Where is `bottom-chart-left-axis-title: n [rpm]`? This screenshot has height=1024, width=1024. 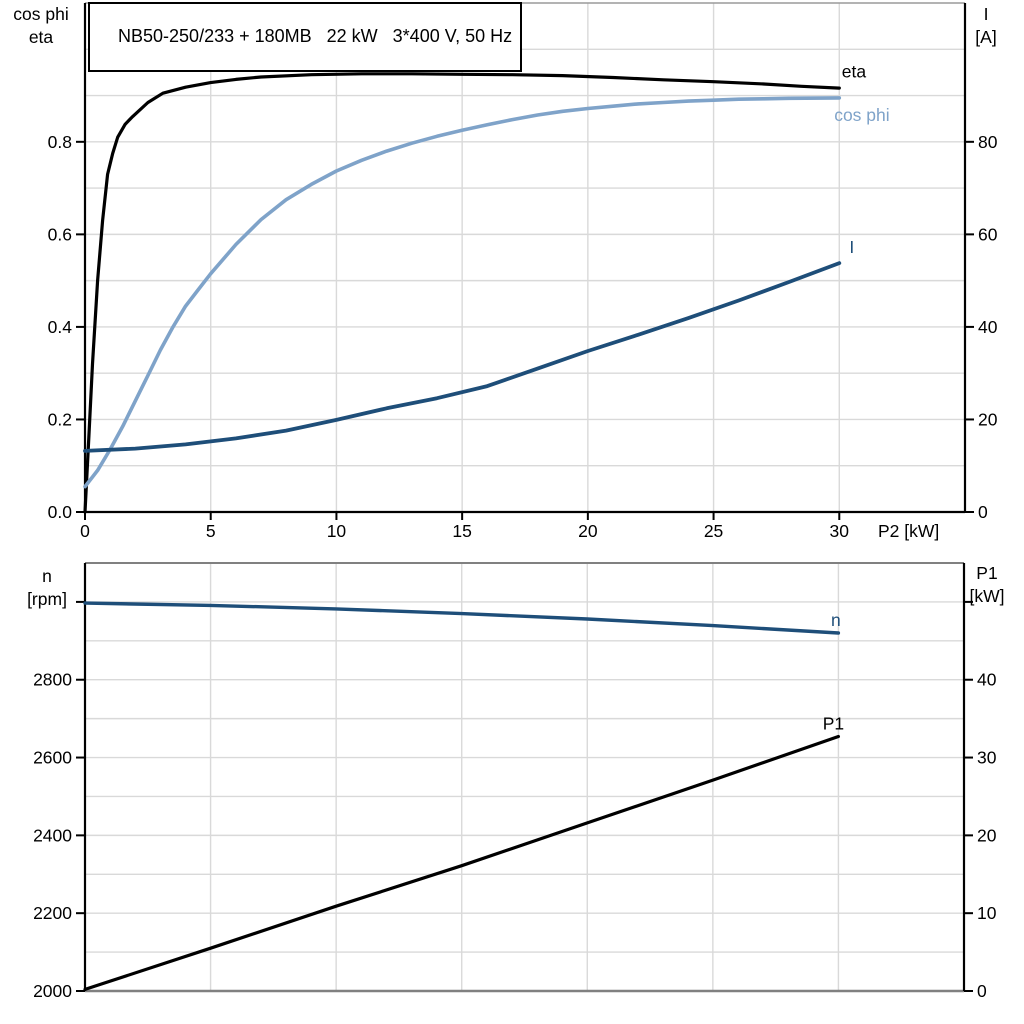
bottom-chart-left-axis-title: n [rpm] is located at coordinates (47, 588).